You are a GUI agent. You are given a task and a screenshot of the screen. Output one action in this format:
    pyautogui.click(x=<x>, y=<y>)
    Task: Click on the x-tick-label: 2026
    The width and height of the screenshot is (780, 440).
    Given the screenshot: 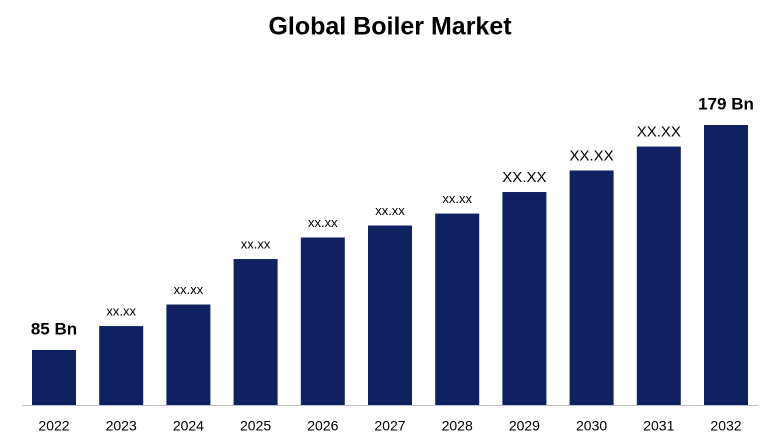 What is the action you would take?
    pyautogui.click(x=322, y=426)
    